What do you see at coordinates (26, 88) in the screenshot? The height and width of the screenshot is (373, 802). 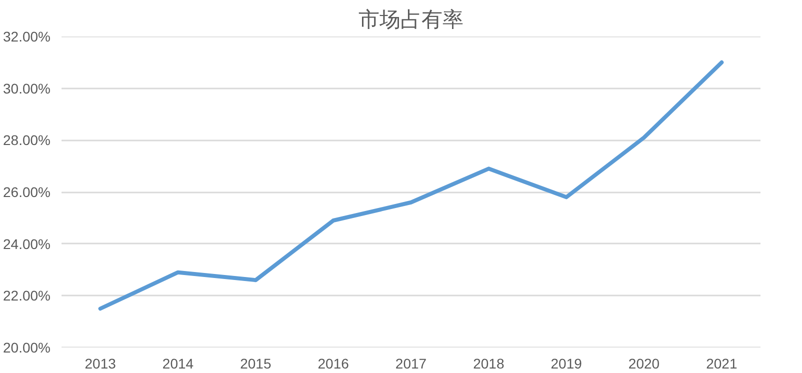 I see `y-tick-label: 30.00%` at bounding box center [26, 88].